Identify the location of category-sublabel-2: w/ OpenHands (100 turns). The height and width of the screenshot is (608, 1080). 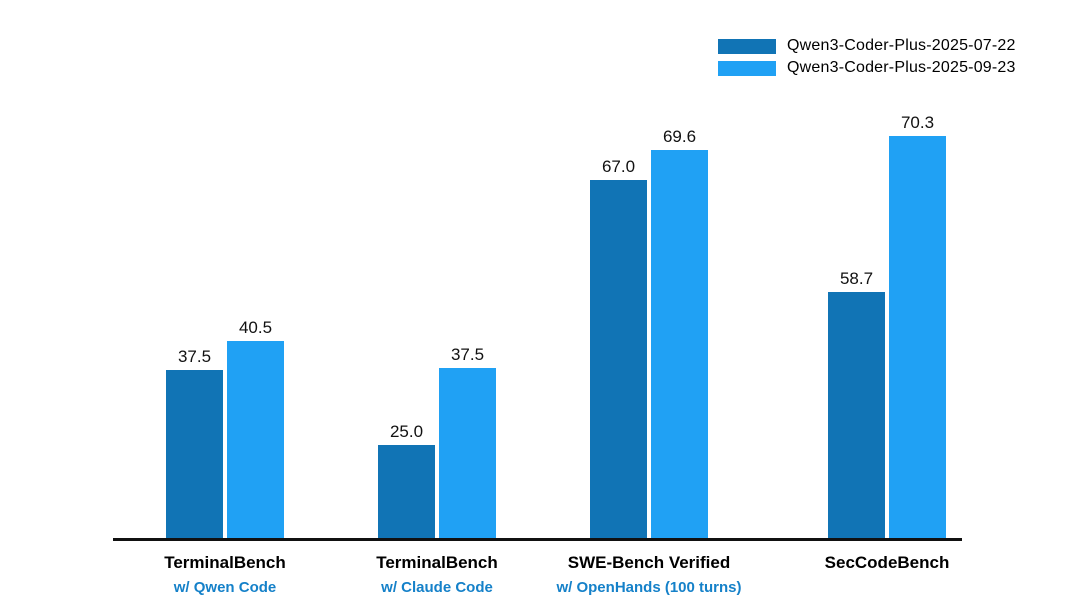
(649, 587).